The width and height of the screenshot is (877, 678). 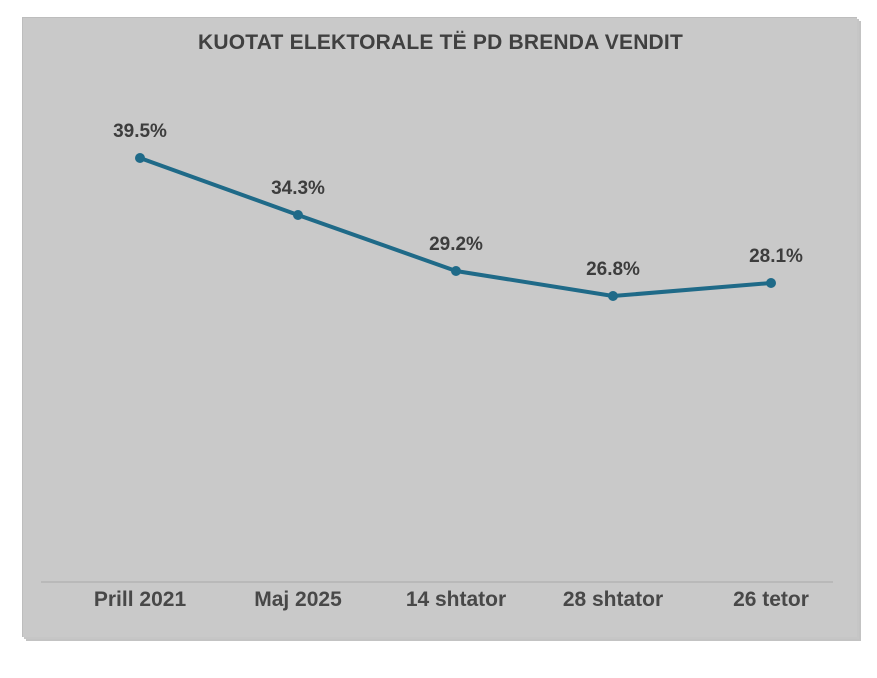 What do you see at coordinates (440, 42) in the screenshot?
I see `chart-title: KUOTAT ELEKTORALE TË PD BRENDA VENDIT` at bounding box center [440, 42].